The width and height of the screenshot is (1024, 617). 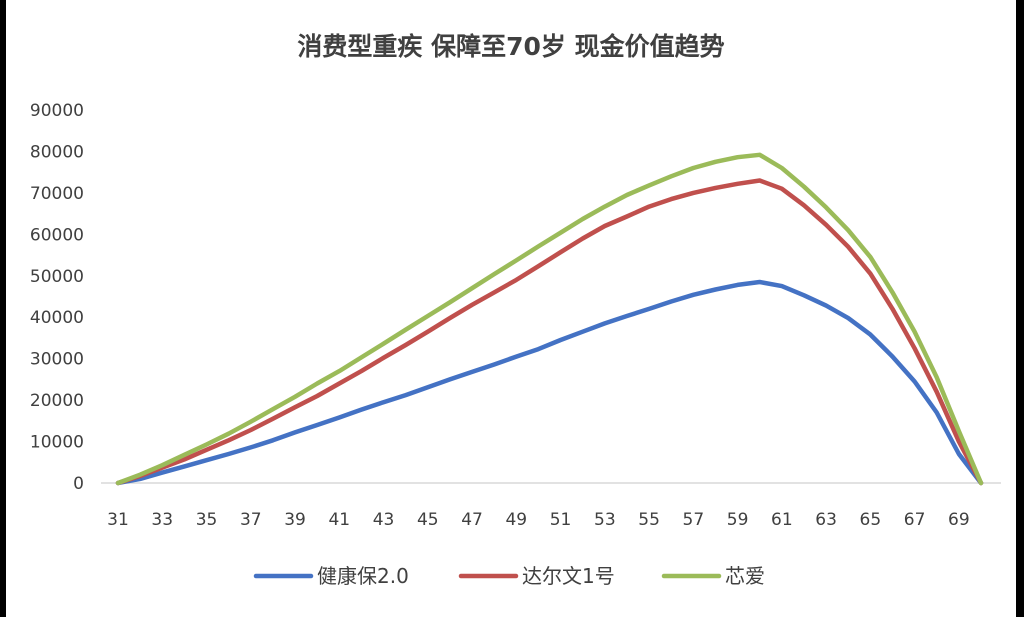 What do you see at coordinates (428, 520) in the screenshot?
I see `x-tick-label: 45` at bounding box center [428, 520].